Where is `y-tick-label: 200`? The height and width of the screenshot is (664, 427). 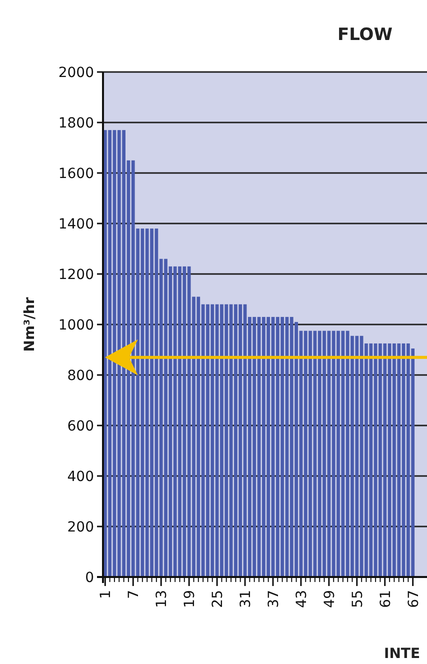 y-tick-label: 200 is located at coordinates (80, 527).